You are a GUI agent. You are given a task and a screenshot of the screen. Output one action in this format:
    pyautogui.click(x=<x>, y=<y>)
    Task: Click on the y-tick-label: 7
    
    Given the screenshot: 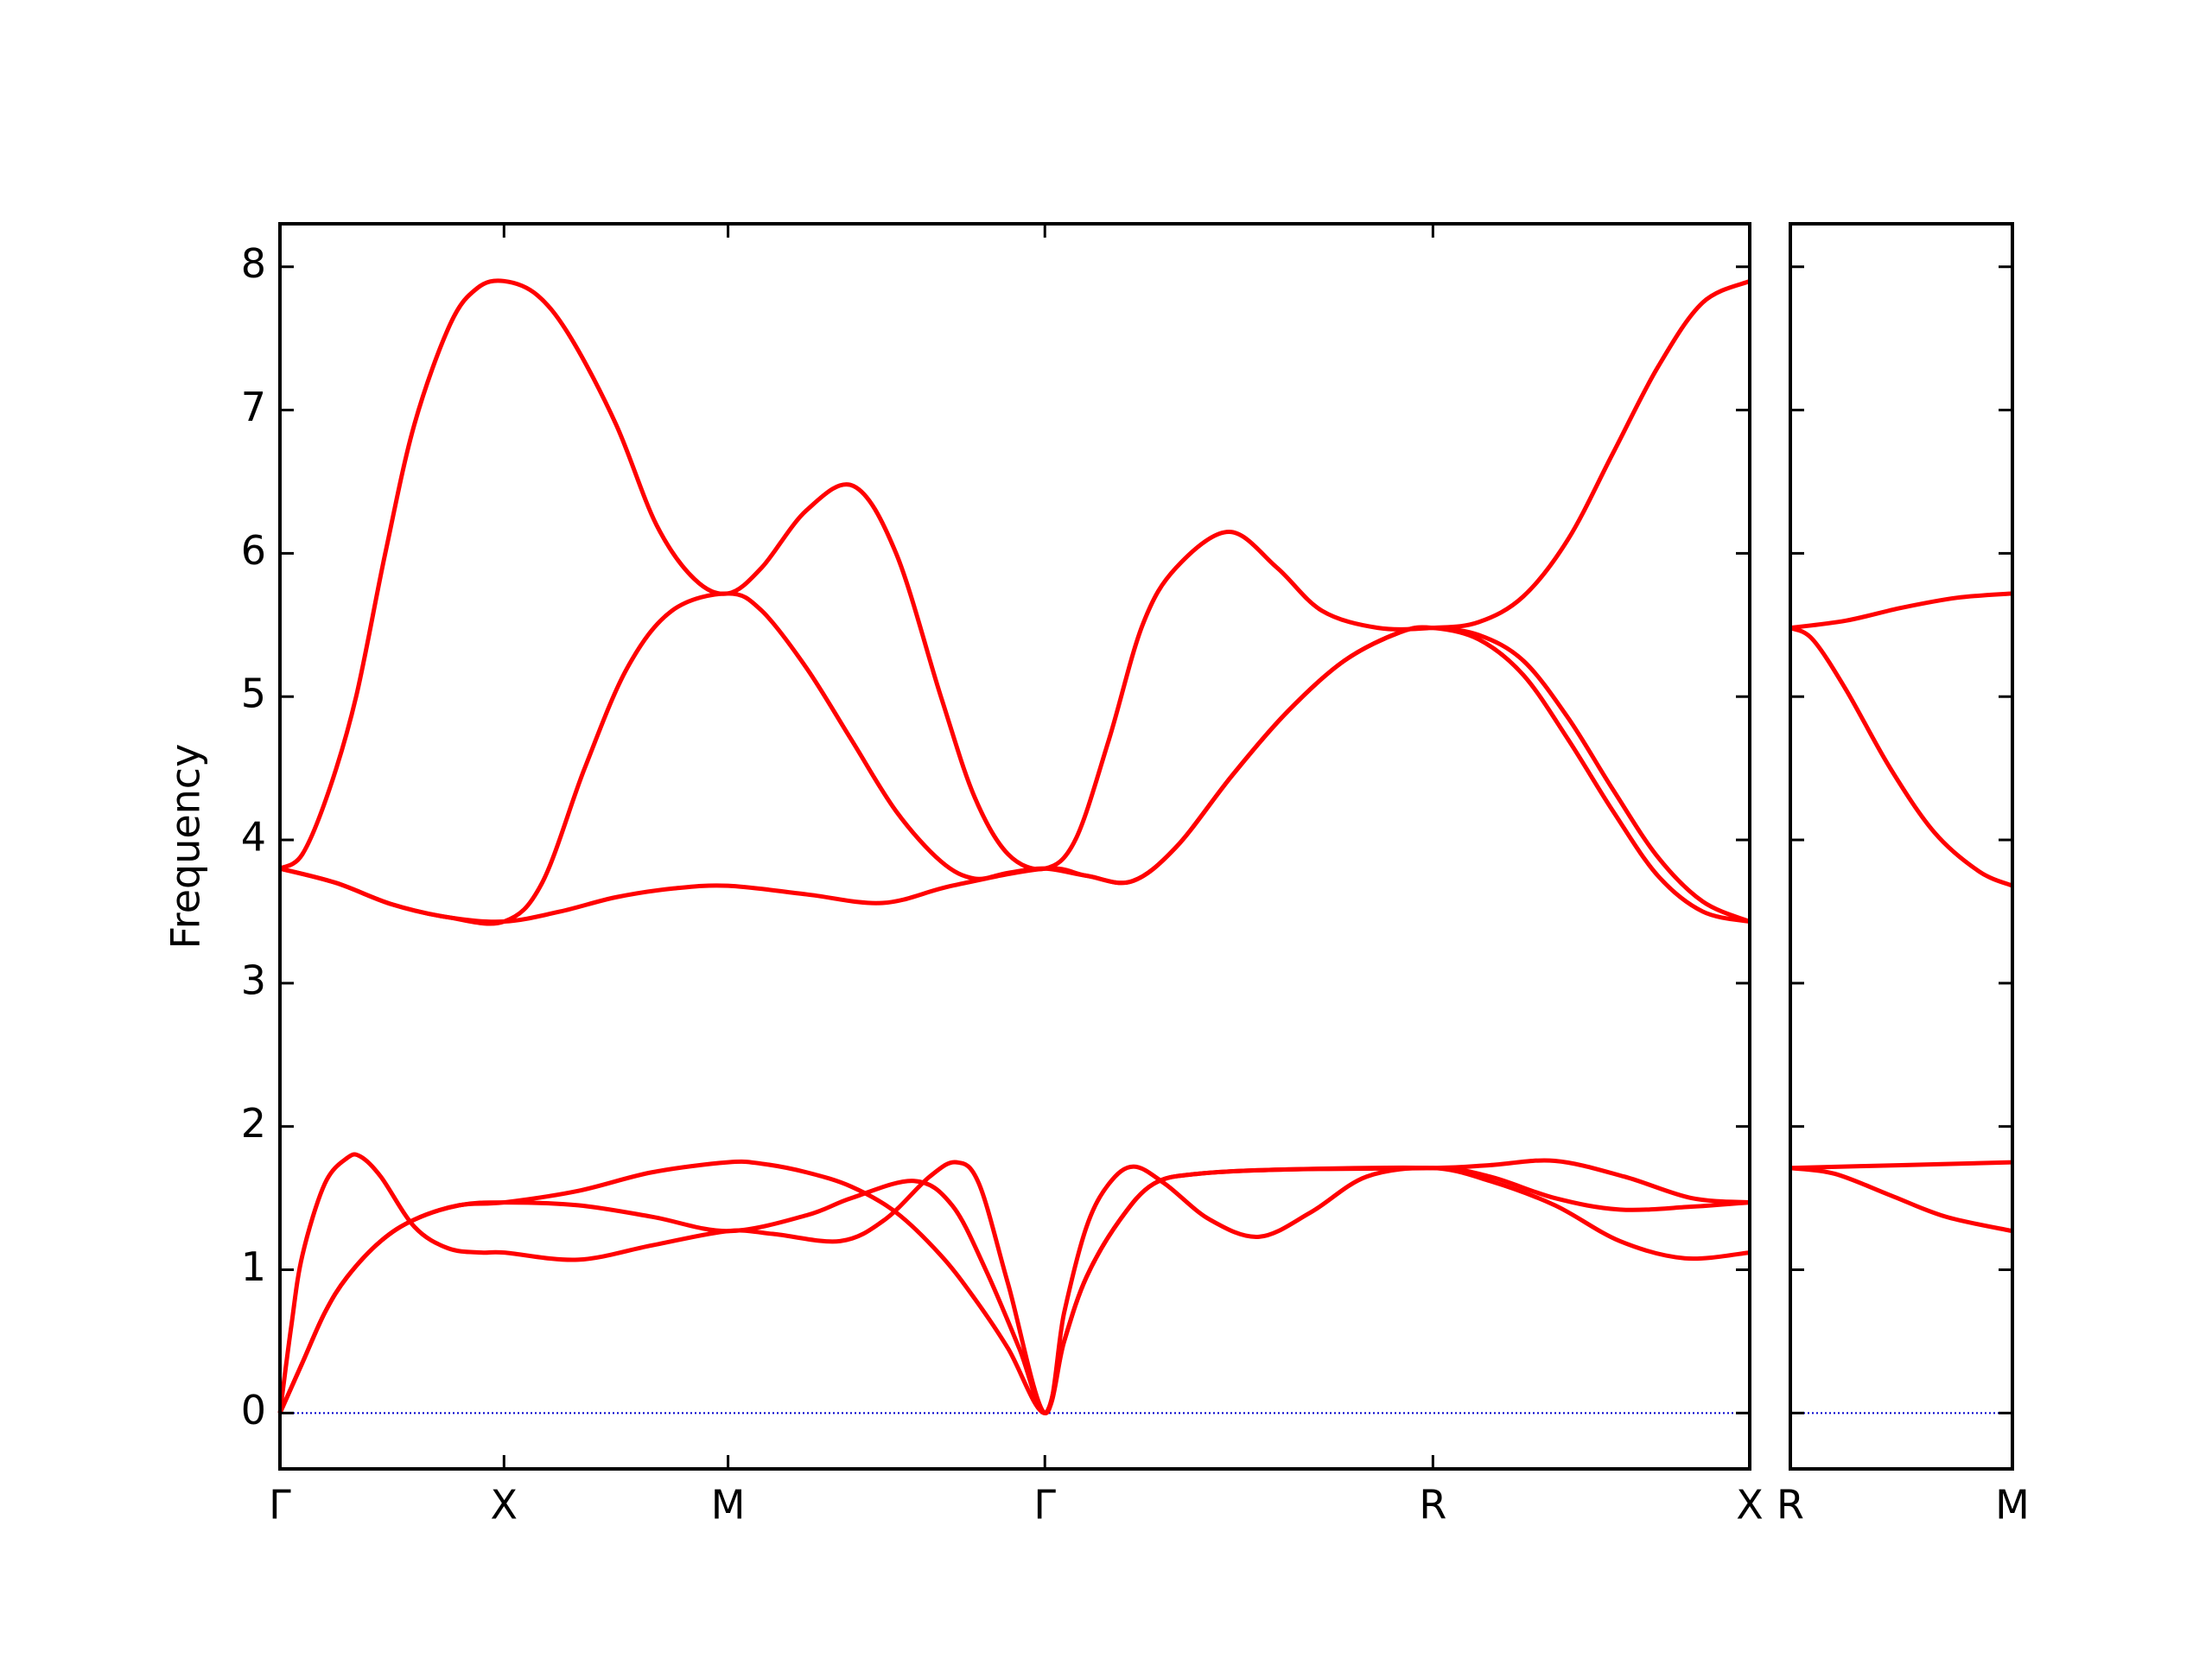 What is the action you would take?
    pyautogui.click(x=253, y=407)
    